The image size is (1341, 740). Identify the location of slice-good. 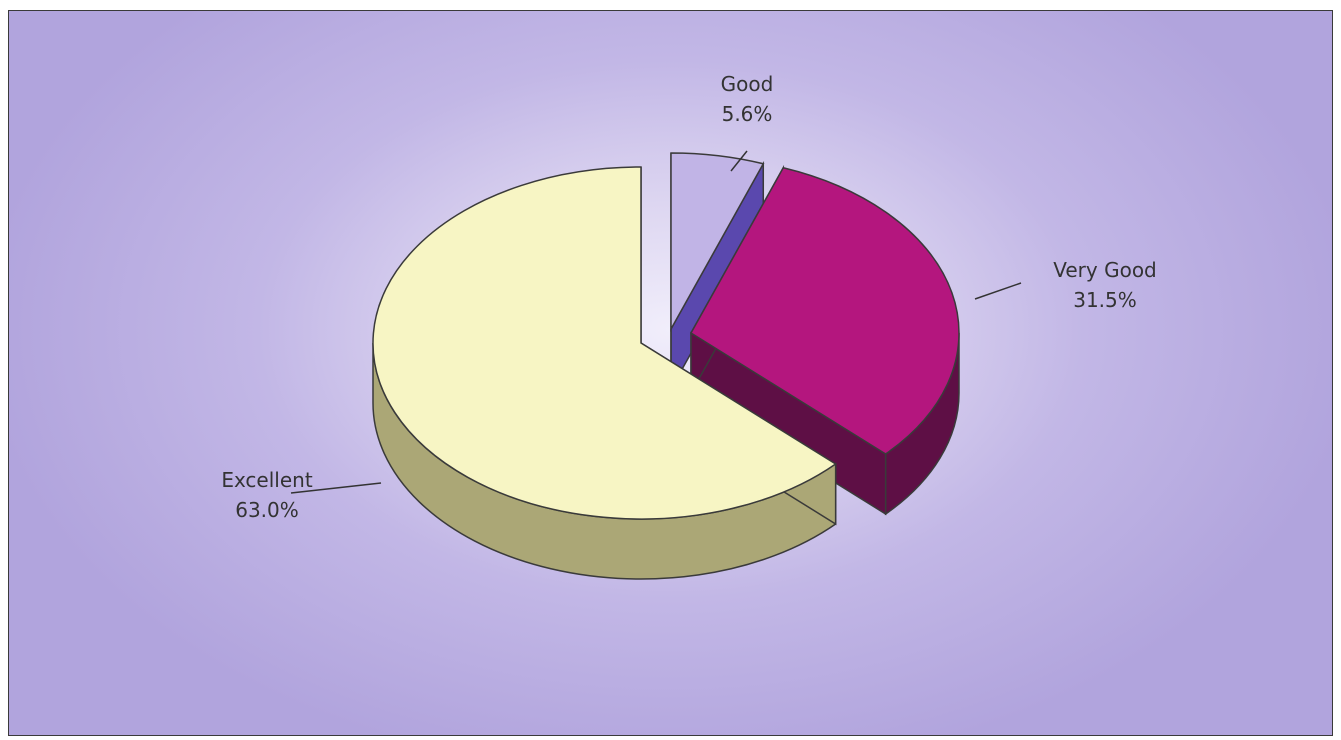
(717, 242).